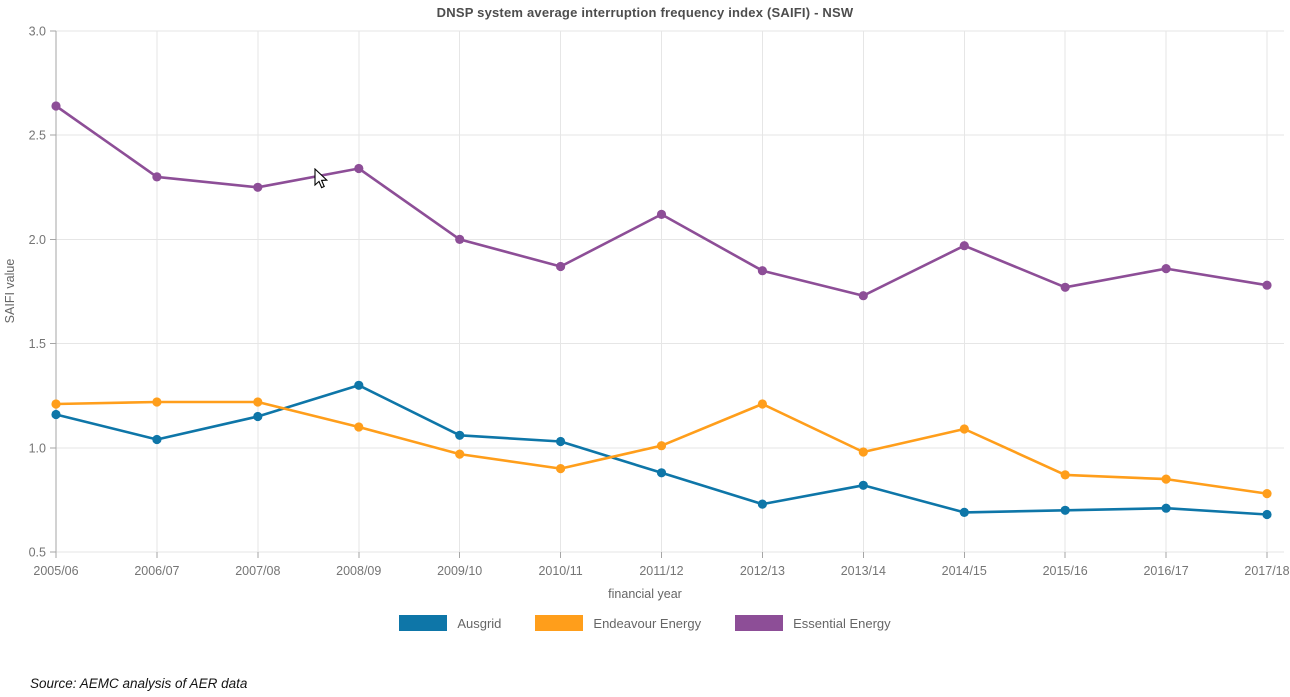  What do you see at coordinates (661, 571) in the screenshot?
I see `x-tick-label: 2011/12` at bounding box center [661, 571].